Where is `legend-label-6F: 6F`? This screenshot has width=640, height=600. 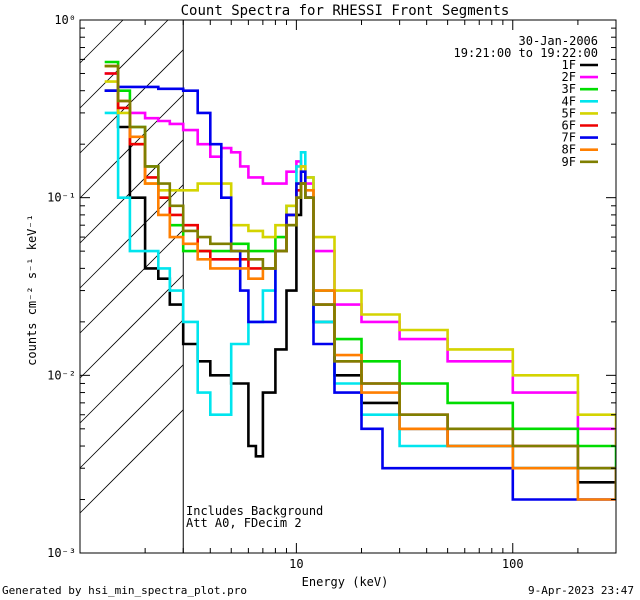
legend-label-6F: 6F is located at coordinates (569, 126).